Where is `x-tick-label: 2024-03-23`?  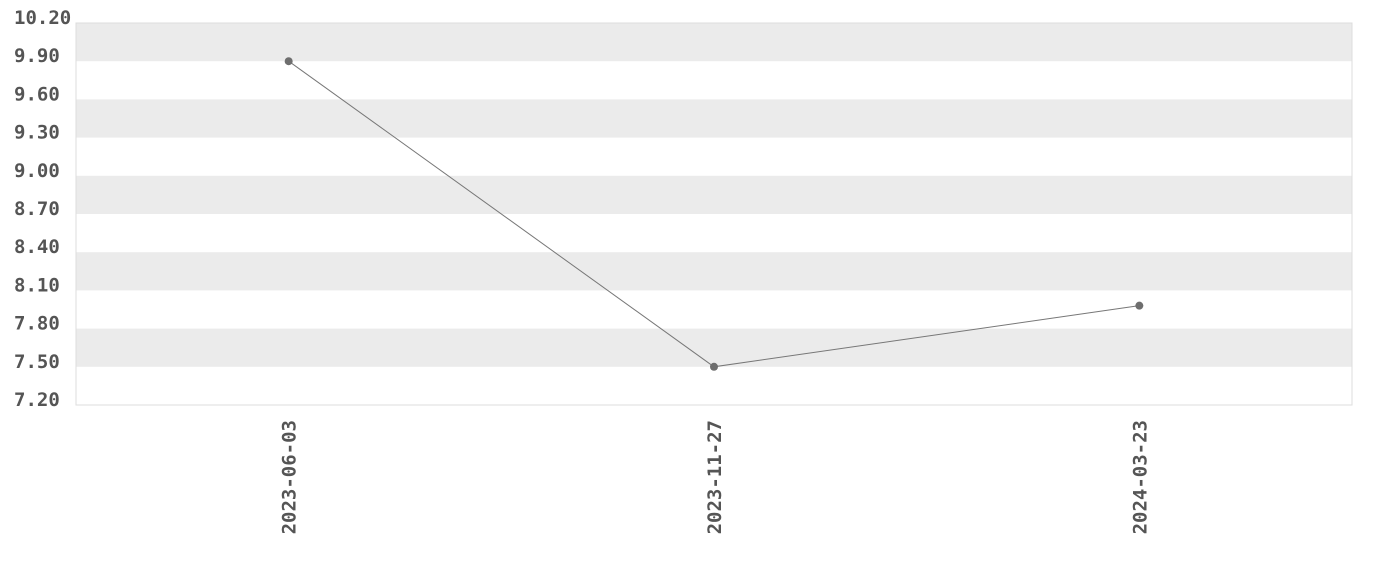
x-tick-label: 2024-03-23 is located at coordinates (1140, 477).